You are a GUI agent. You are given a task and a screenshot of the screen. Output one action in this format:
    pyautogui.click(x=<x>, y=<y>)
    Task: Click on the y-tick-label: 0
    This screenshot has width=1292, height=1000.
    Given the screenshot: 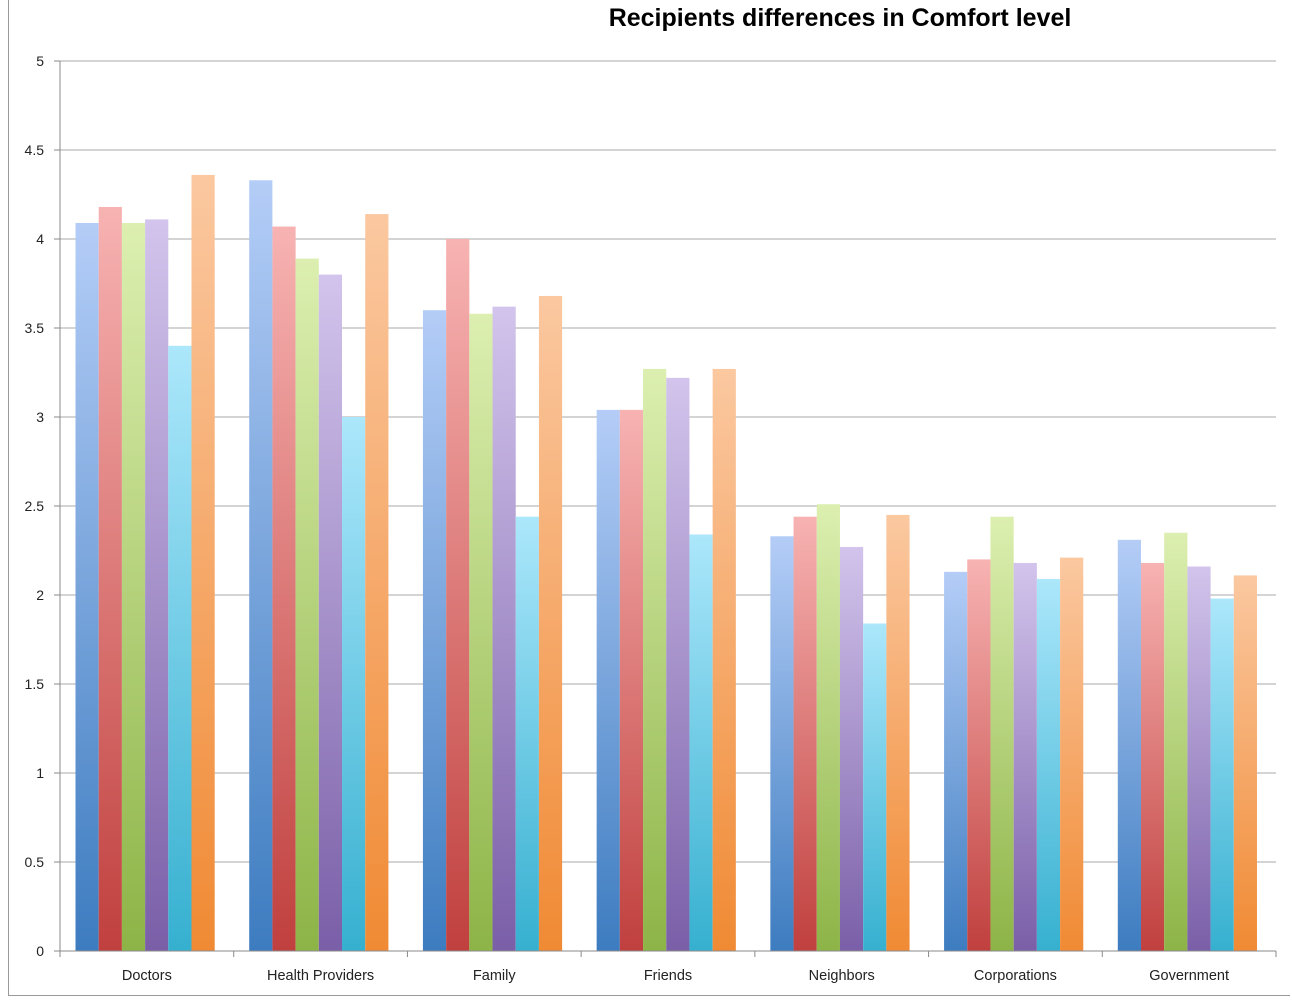 What is the action you would take?
    pyautogui.click(x=40, y=951)
    